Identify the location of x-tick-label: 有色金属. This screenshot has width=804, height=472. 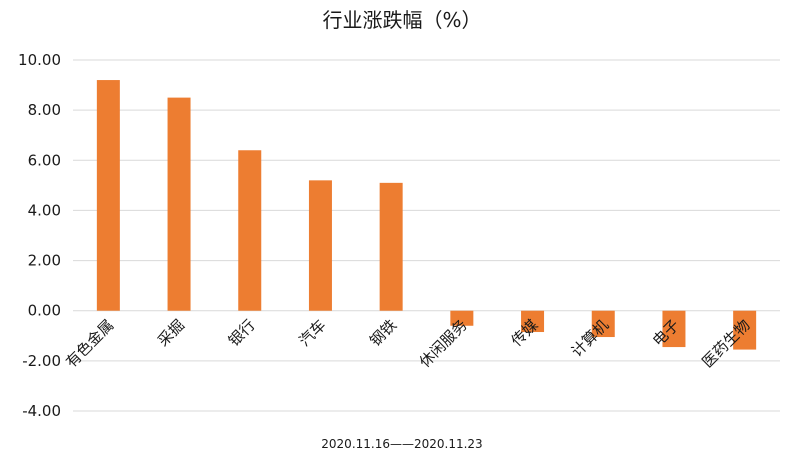
(89, 343).